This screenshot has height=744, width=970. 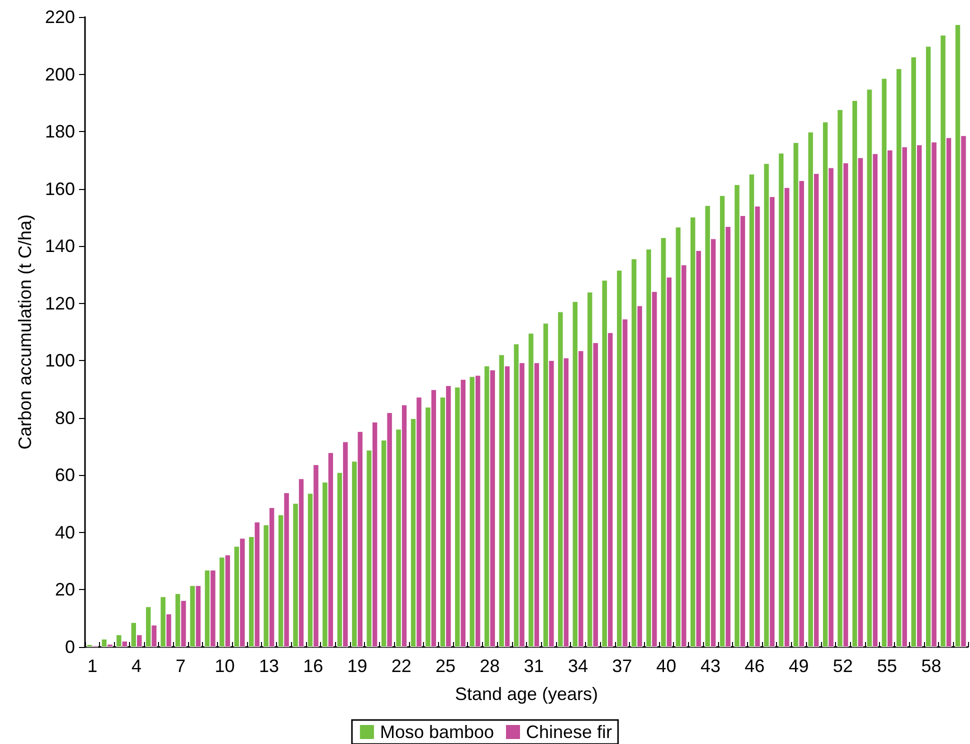 I want to click on x-tick-label: 55, so click(x=887, y=666).